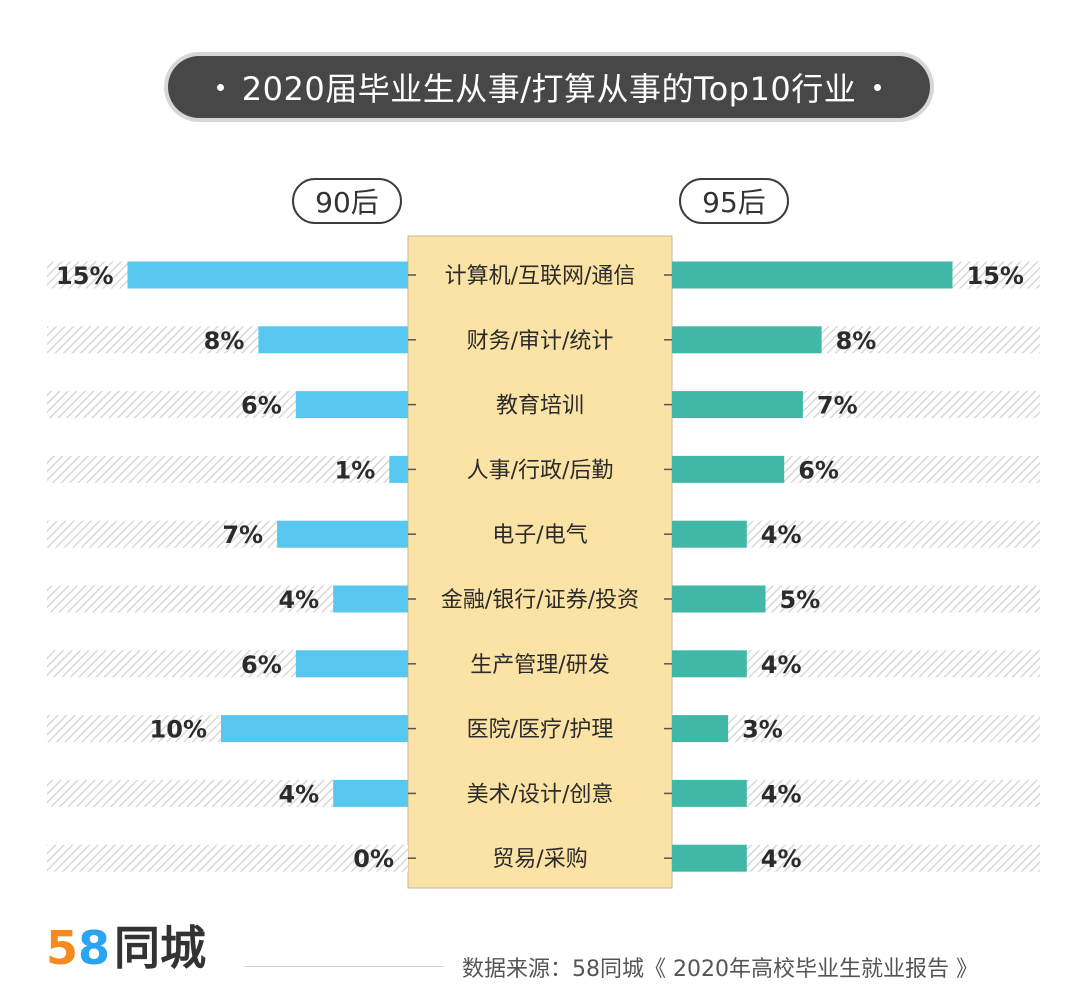 This screenshot has height=994, width=1072. What do you see at coordinates (347, 201) in the screenshot?
I see `group-label-90: 90后` at bounding box center [347, 201].